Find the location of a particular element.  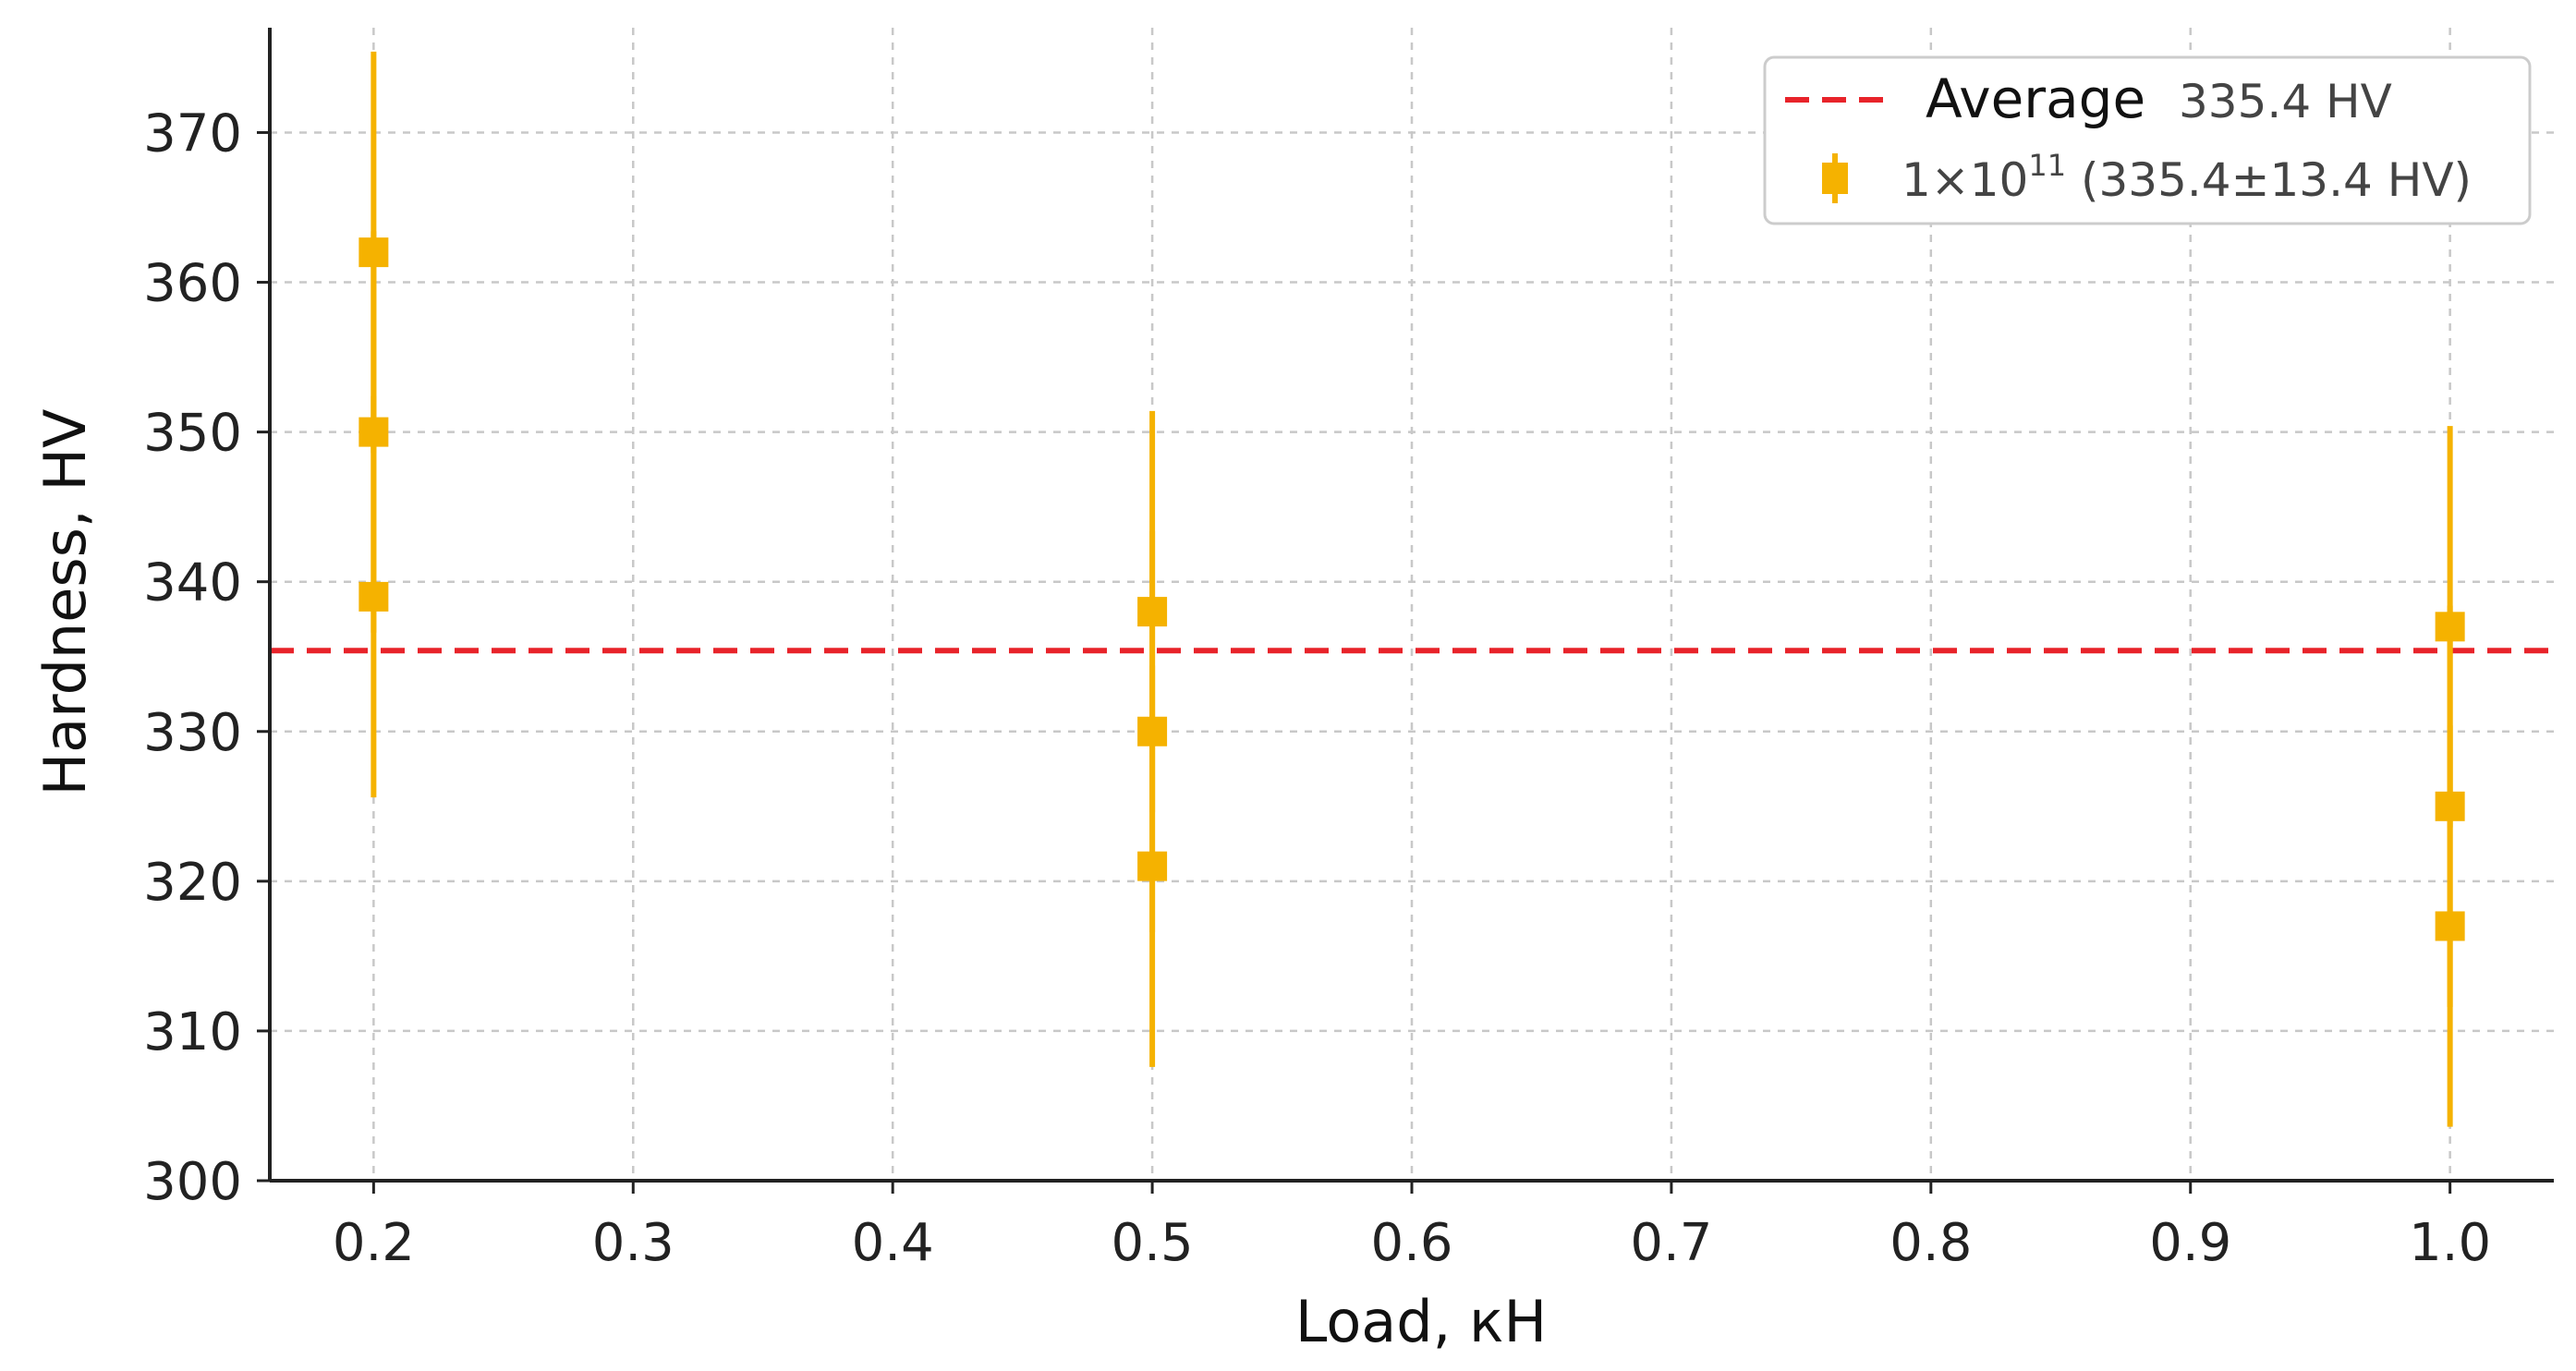

x-tick-label-2: 0.4 is located at coordinates (893, 1243).